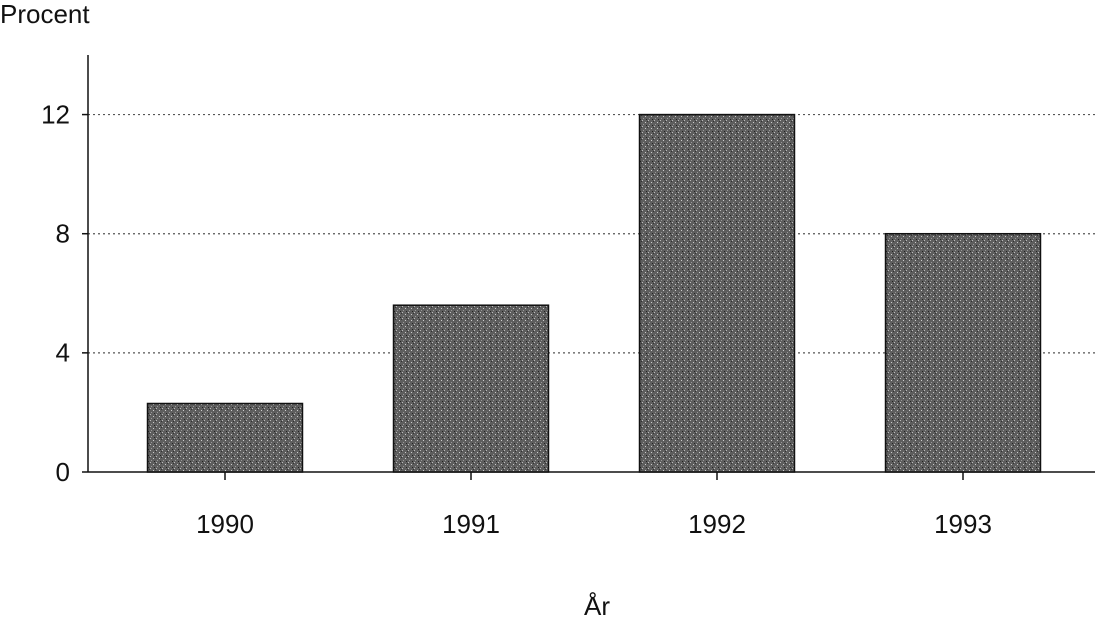 The image size is (1095, 621). Describe the element at coordinates (55, 114) in the screenshot. I see `y-tick-label: 12` at that location.